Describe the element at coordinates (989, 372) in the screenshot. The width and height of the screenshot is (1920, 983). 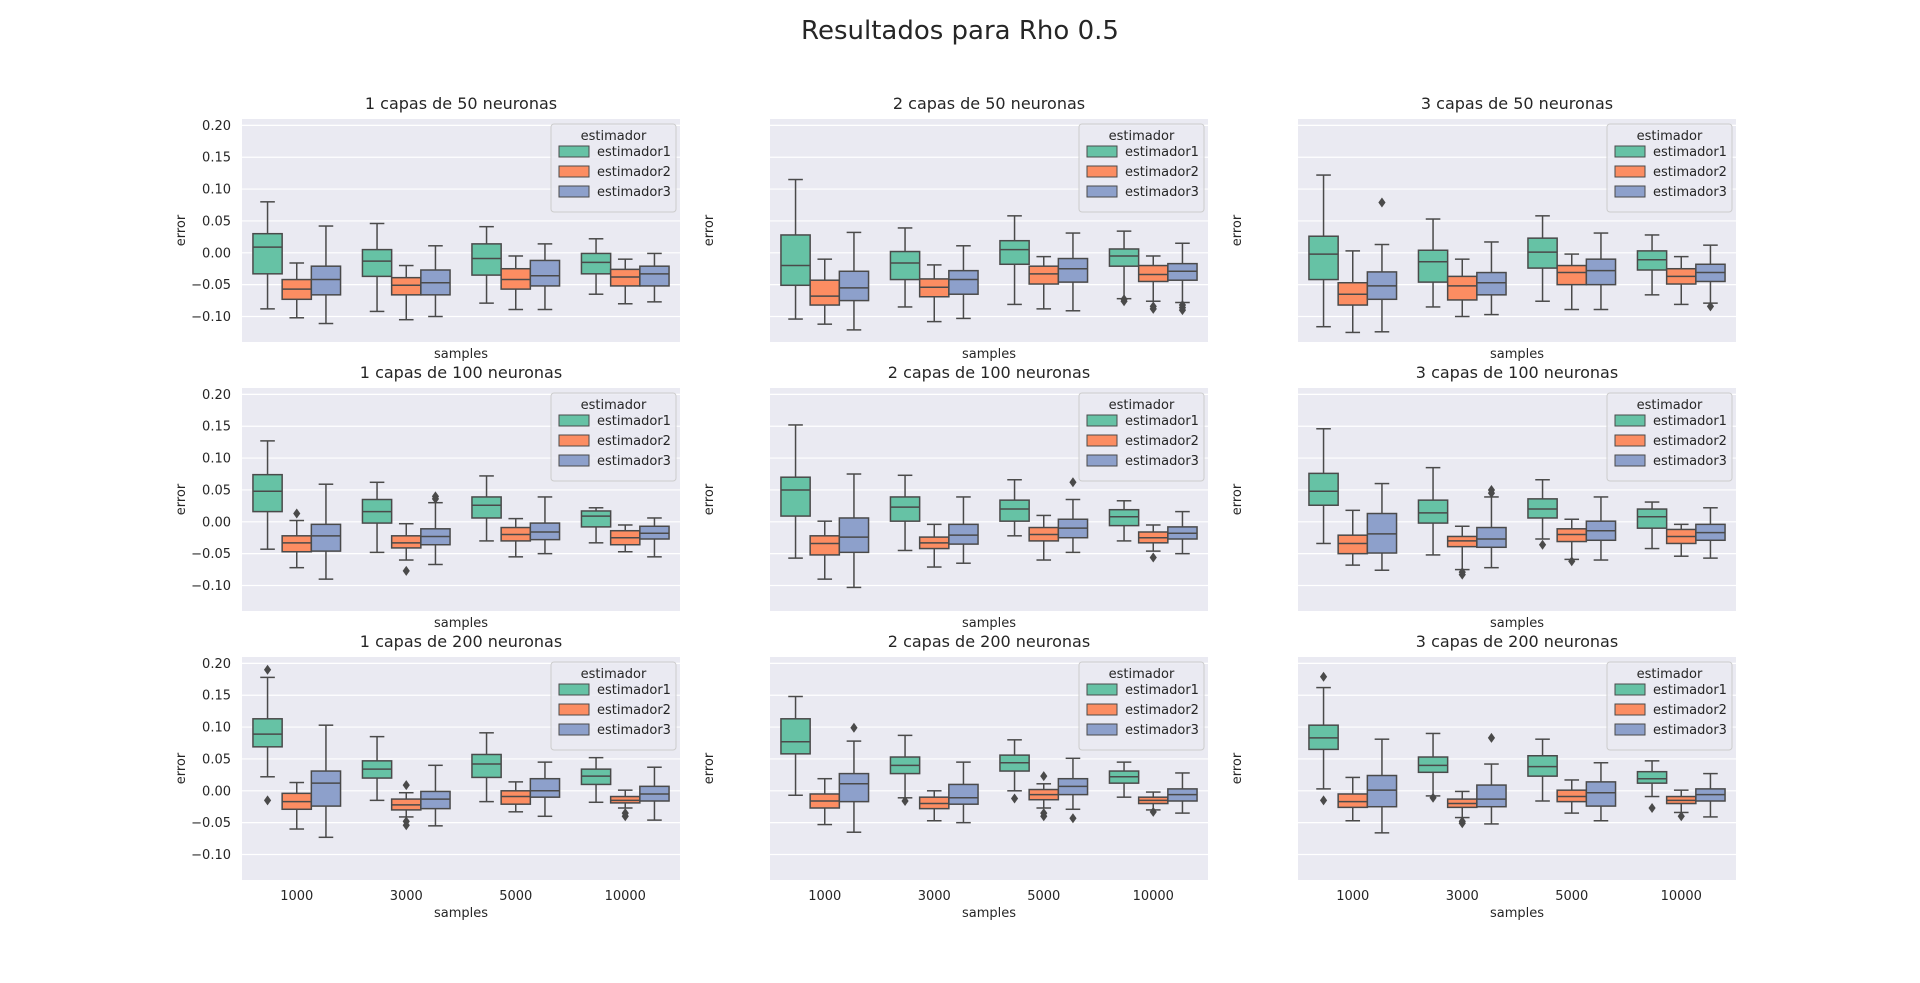
I see `subplot-title: 2 capas de 100 neuronas` at that location.